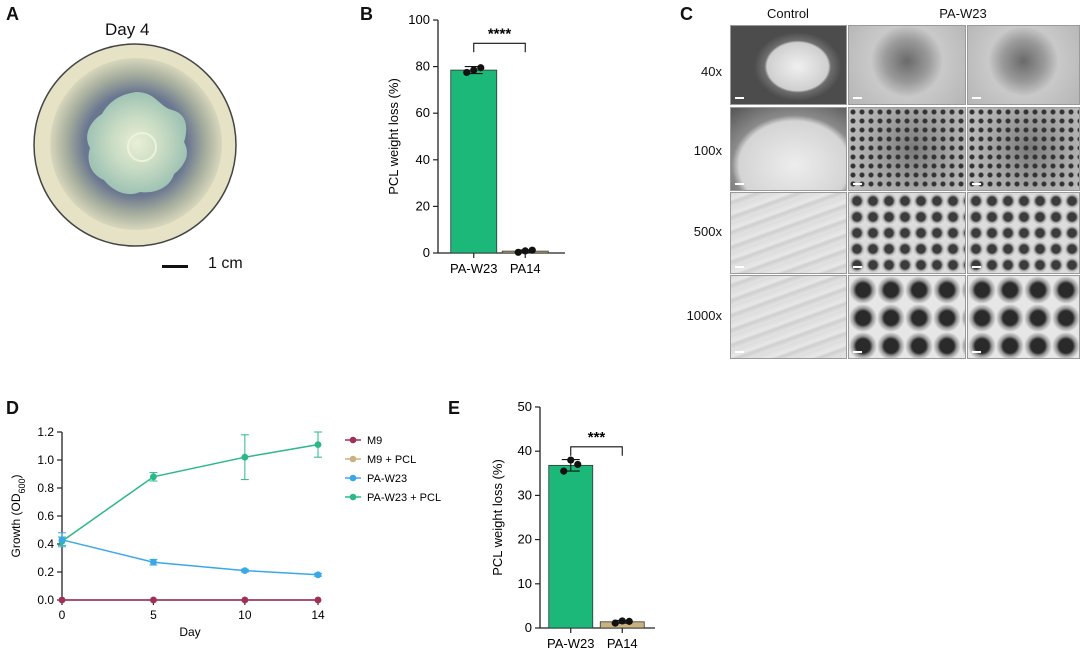 The height and width of the screenshot is (652, 1080). Describe the element at coordinates (189, 632) in the screenshot. I see `x-axis-label: Day` at that location.